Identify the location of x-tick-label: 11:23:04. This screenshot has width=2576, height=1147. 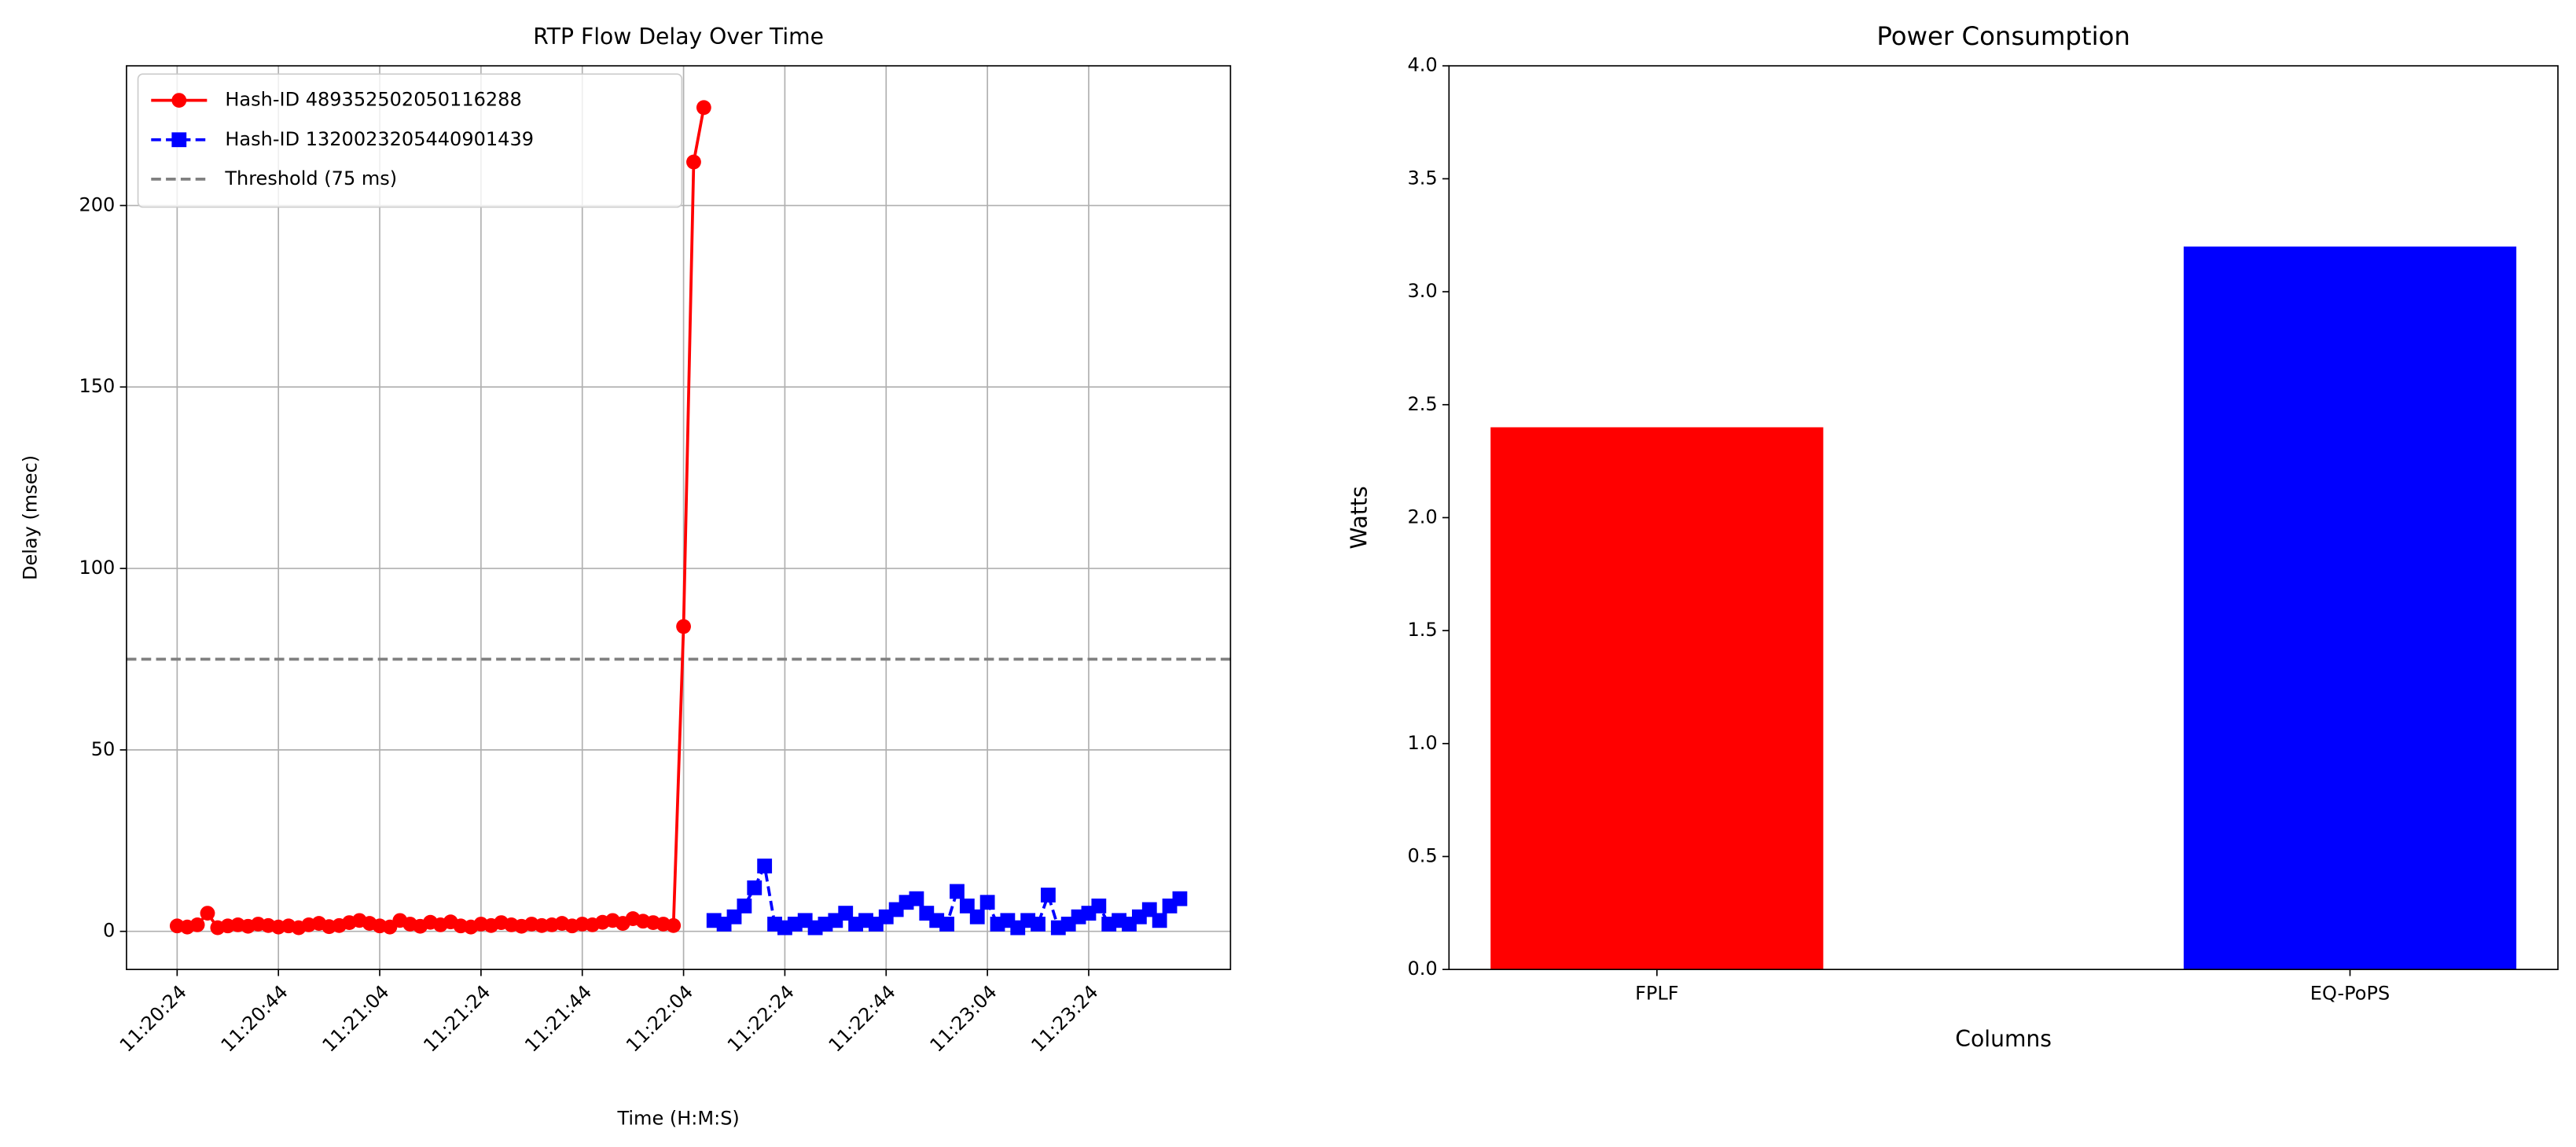
(963, 1019).